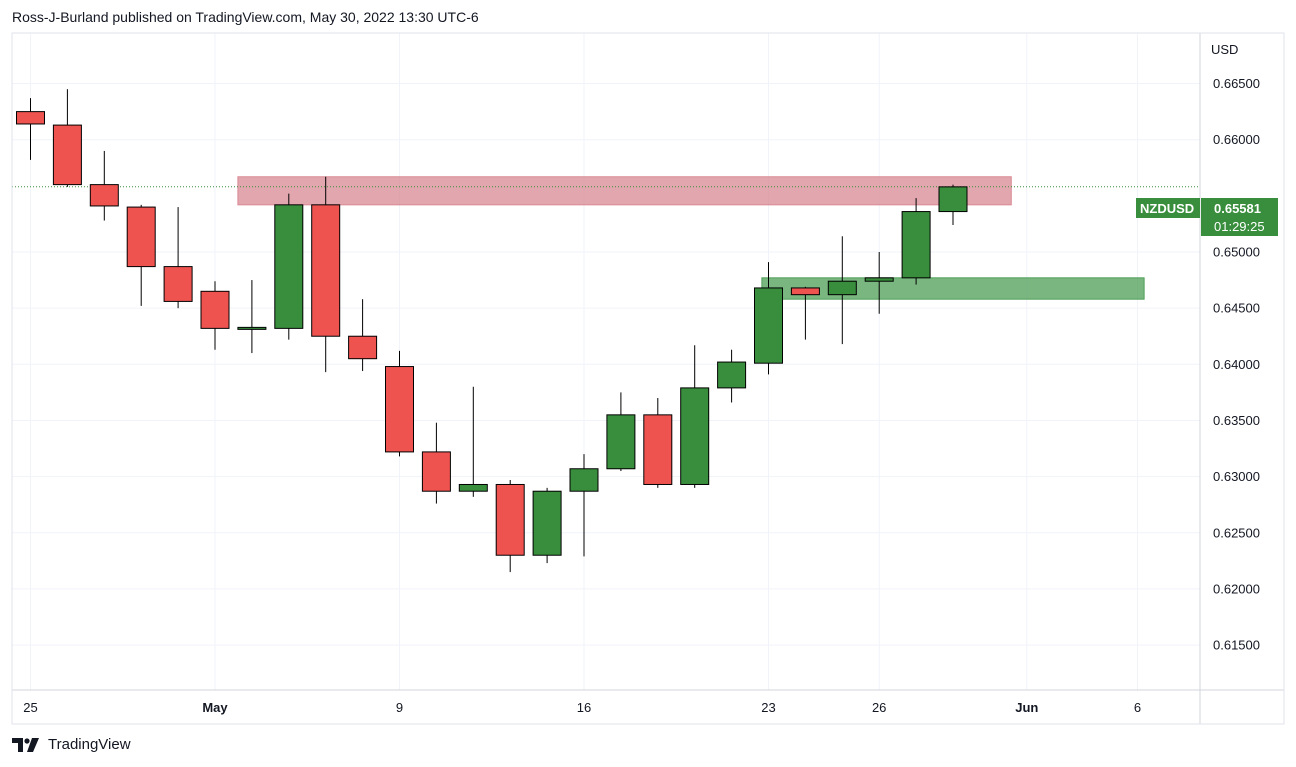  What do you see at coordinates (30, 707) in the screenshot?
I see `time-tick-label: 25` at bounding box center [30, 707].